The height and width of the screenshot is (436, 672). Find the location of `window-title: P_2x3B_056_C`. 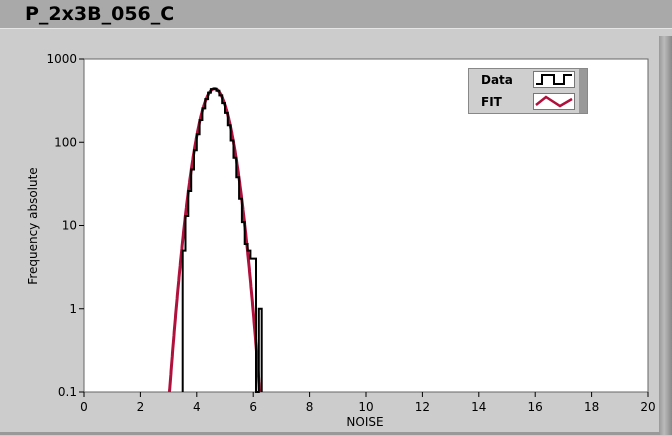

window-title: P_2x3B_056_C is located at coordinates (100, 14).